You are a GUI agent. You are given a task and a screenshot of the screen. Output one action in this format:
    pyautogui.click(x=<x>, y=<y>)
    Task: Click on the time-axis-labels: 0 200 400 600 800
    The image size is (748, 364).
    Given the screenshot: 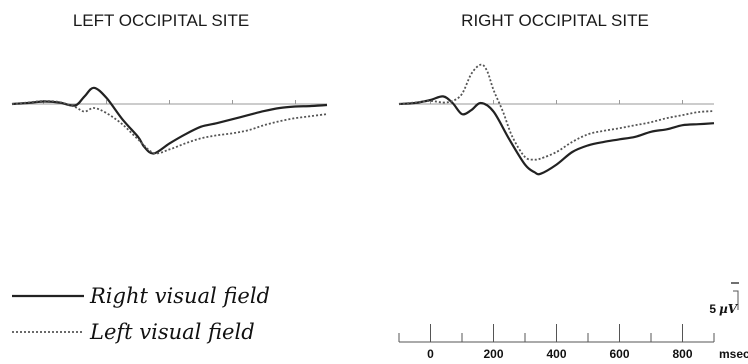 What is the action you would take?
    pyautogui.click(x=560, y=354)
    